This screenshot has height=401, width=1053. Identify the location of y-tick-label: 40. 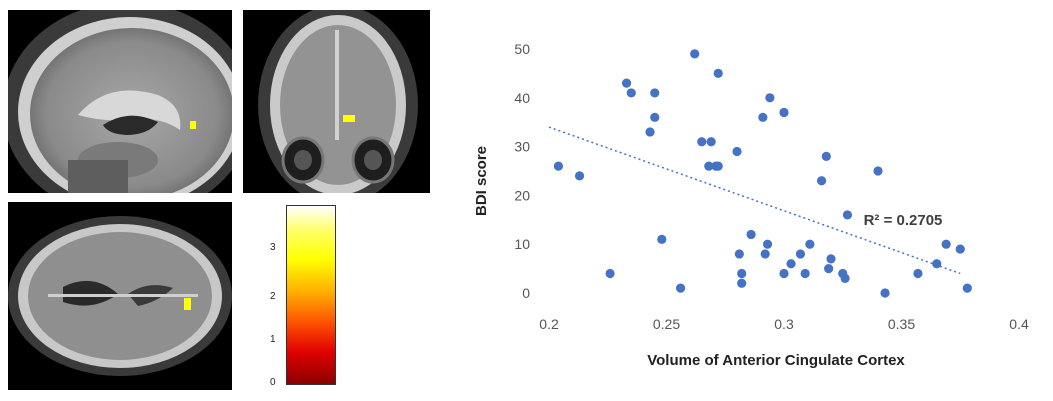
(522, 98).